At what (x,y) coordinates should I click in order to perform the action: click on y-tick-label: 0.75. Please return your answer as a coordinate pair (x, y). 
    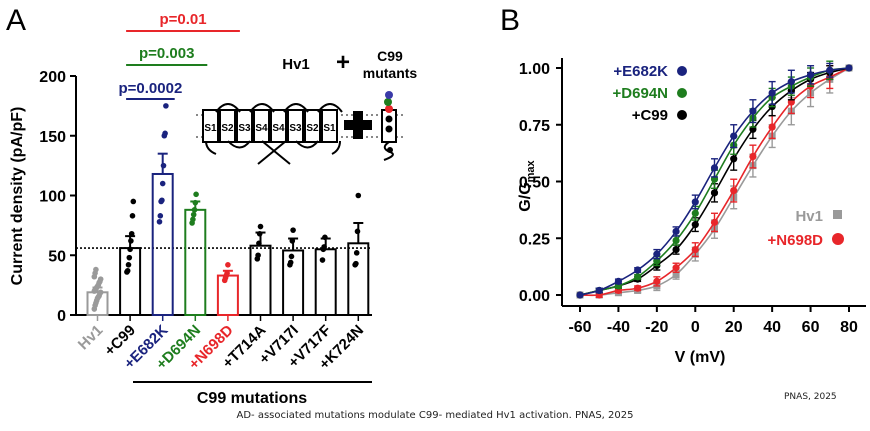
    Looking at the image, I should click on (534, 126).